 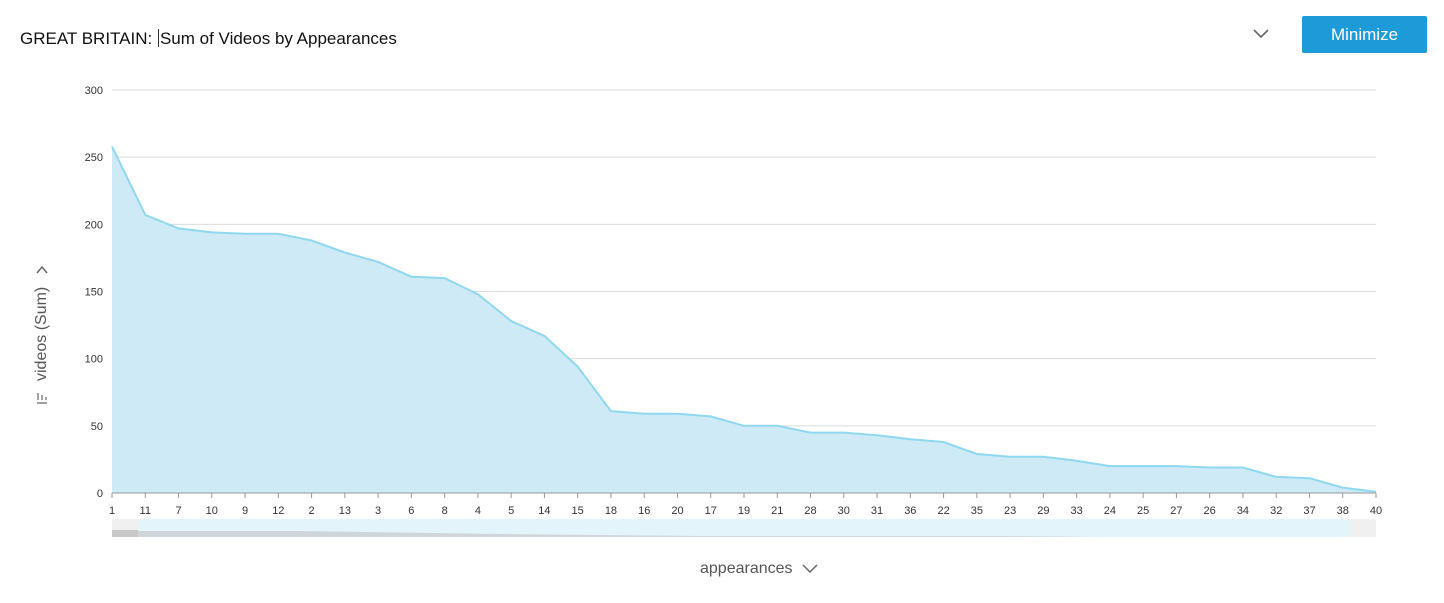 I want to click on x-tick-label: 1, so click(x=112, y=511).